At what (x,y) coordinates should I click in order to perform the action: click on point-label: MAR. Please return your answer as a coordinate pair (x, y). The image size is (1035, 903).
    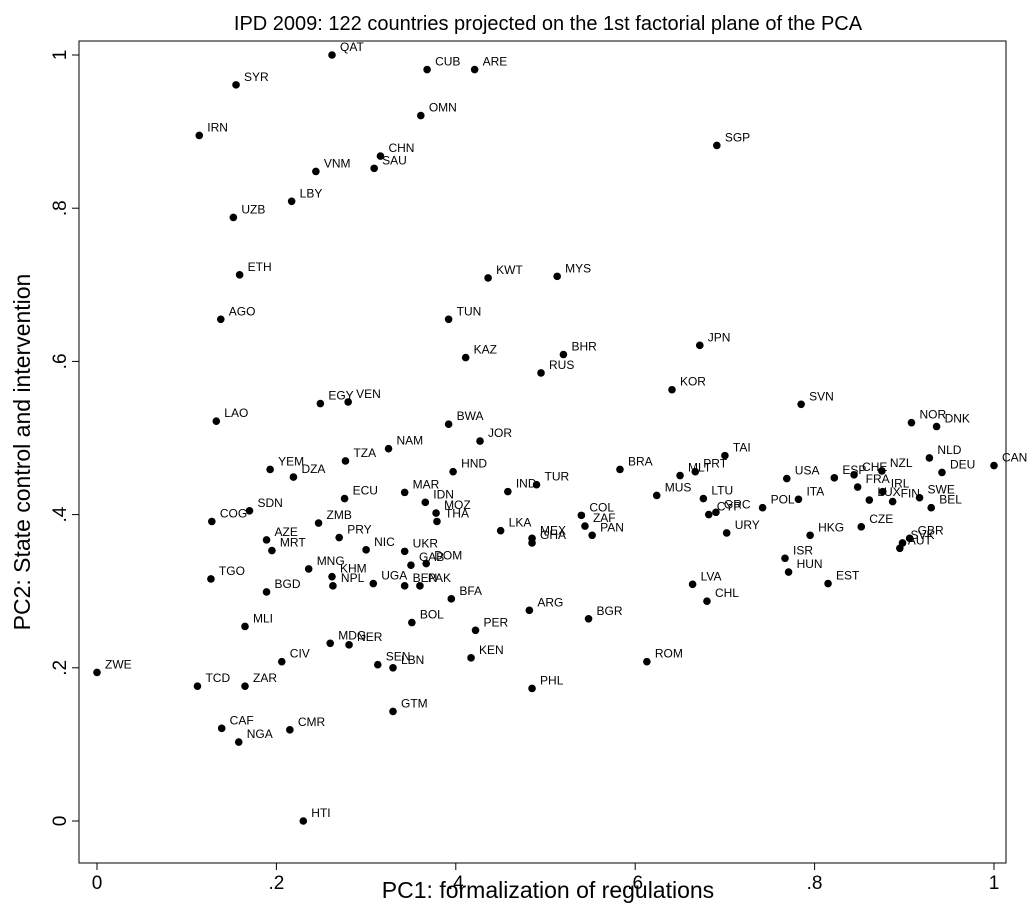
    Looking at the image, I should click on (426, 484).